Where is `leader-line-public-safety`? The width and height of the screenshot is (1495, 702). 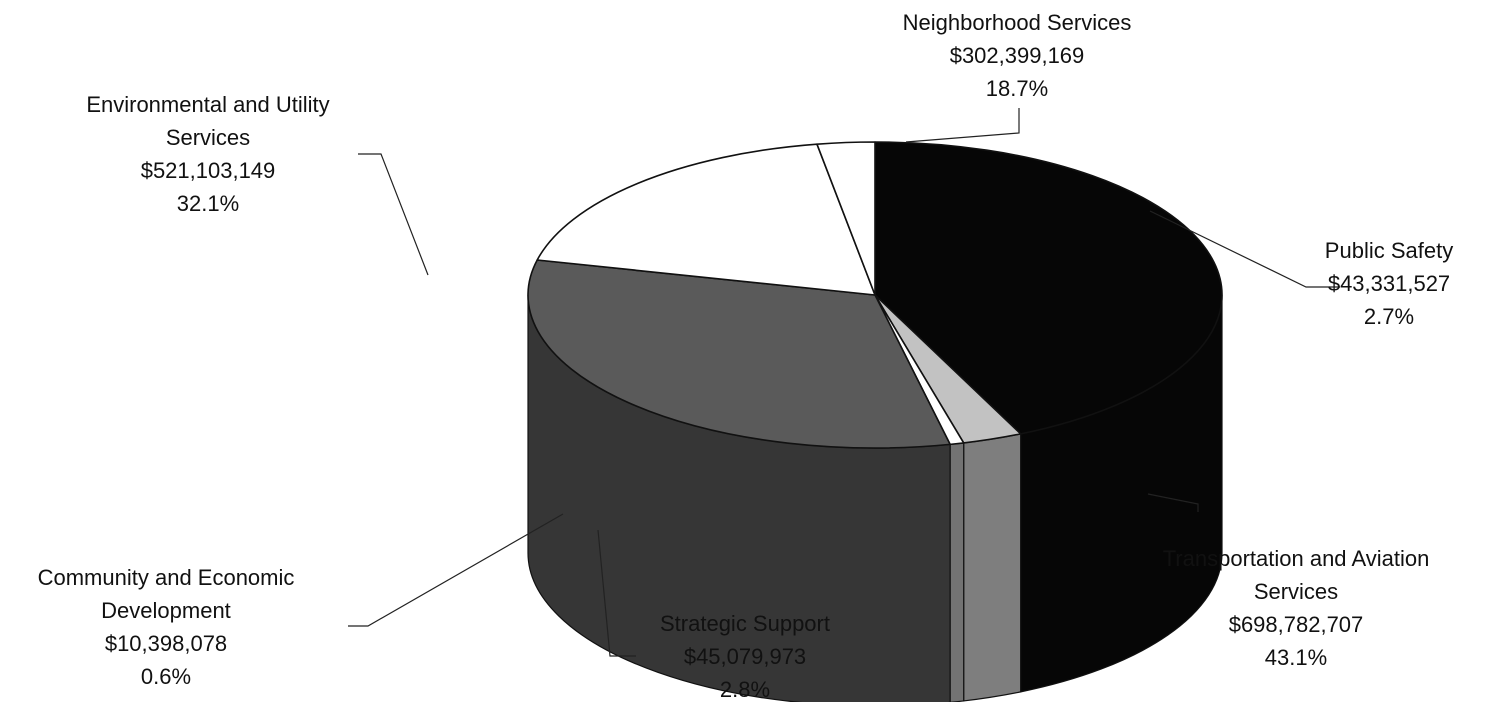 leader-line-public-safety is located at coordinates (1244, 249).